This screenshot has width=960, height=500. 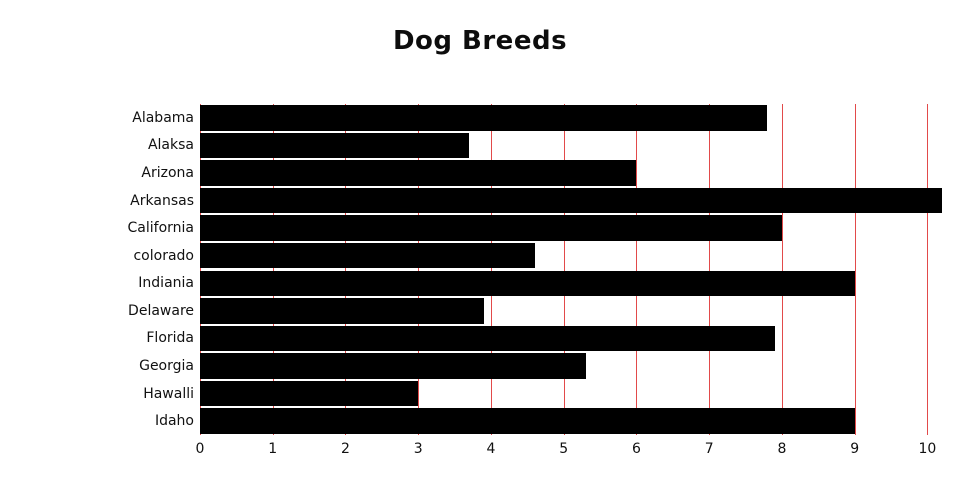 What do you see at coordinates (367, 255) in the screenshot?
I see `bar-colorado` at bounding box center [367, 255].